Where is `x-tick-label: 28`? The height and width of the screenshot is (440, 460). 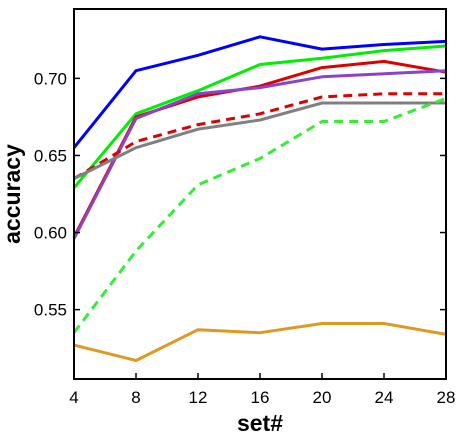 x-tick-label: 28 is located at coordinates (446, 397).